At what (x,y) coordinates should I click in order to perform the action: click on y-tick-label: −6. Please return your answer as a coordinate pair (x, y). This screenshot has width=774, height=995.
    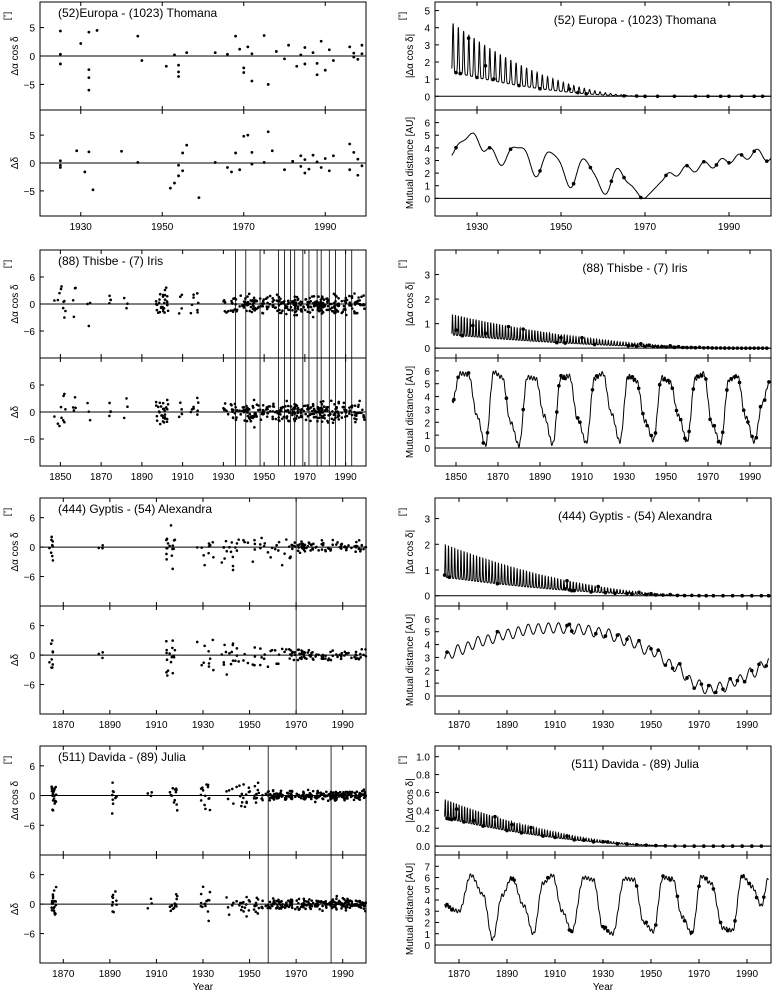
    Looking at the image, I should click on (30, 440).